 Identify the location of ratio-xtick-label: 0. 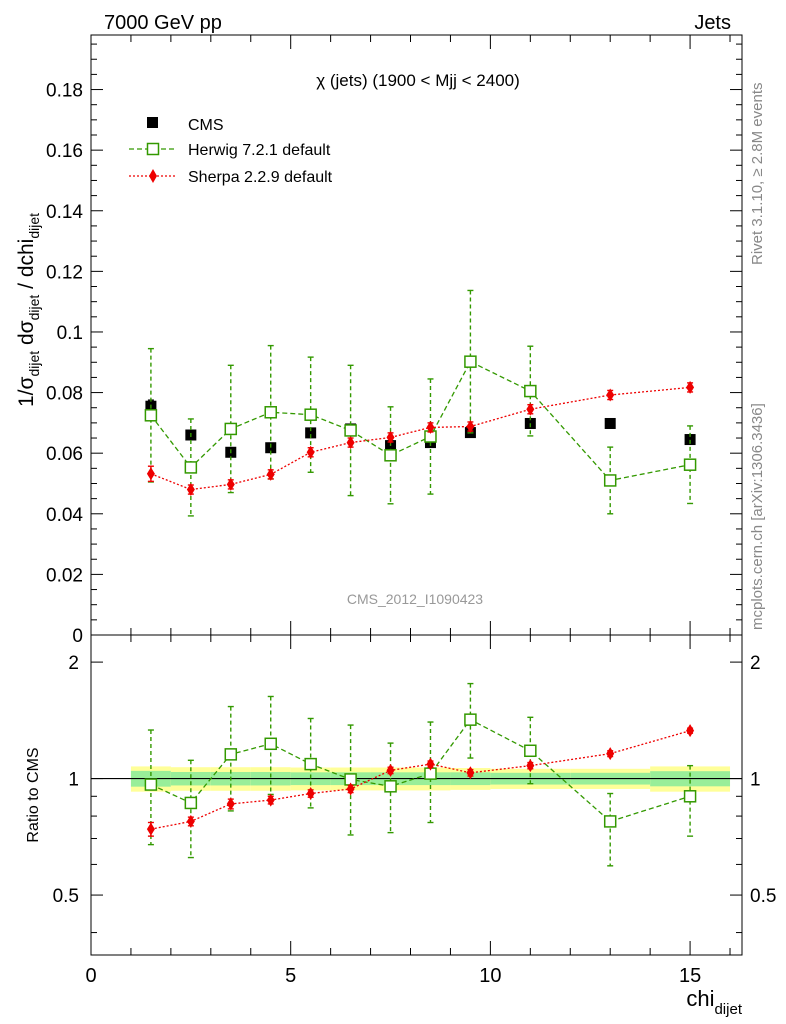
(90, 976).